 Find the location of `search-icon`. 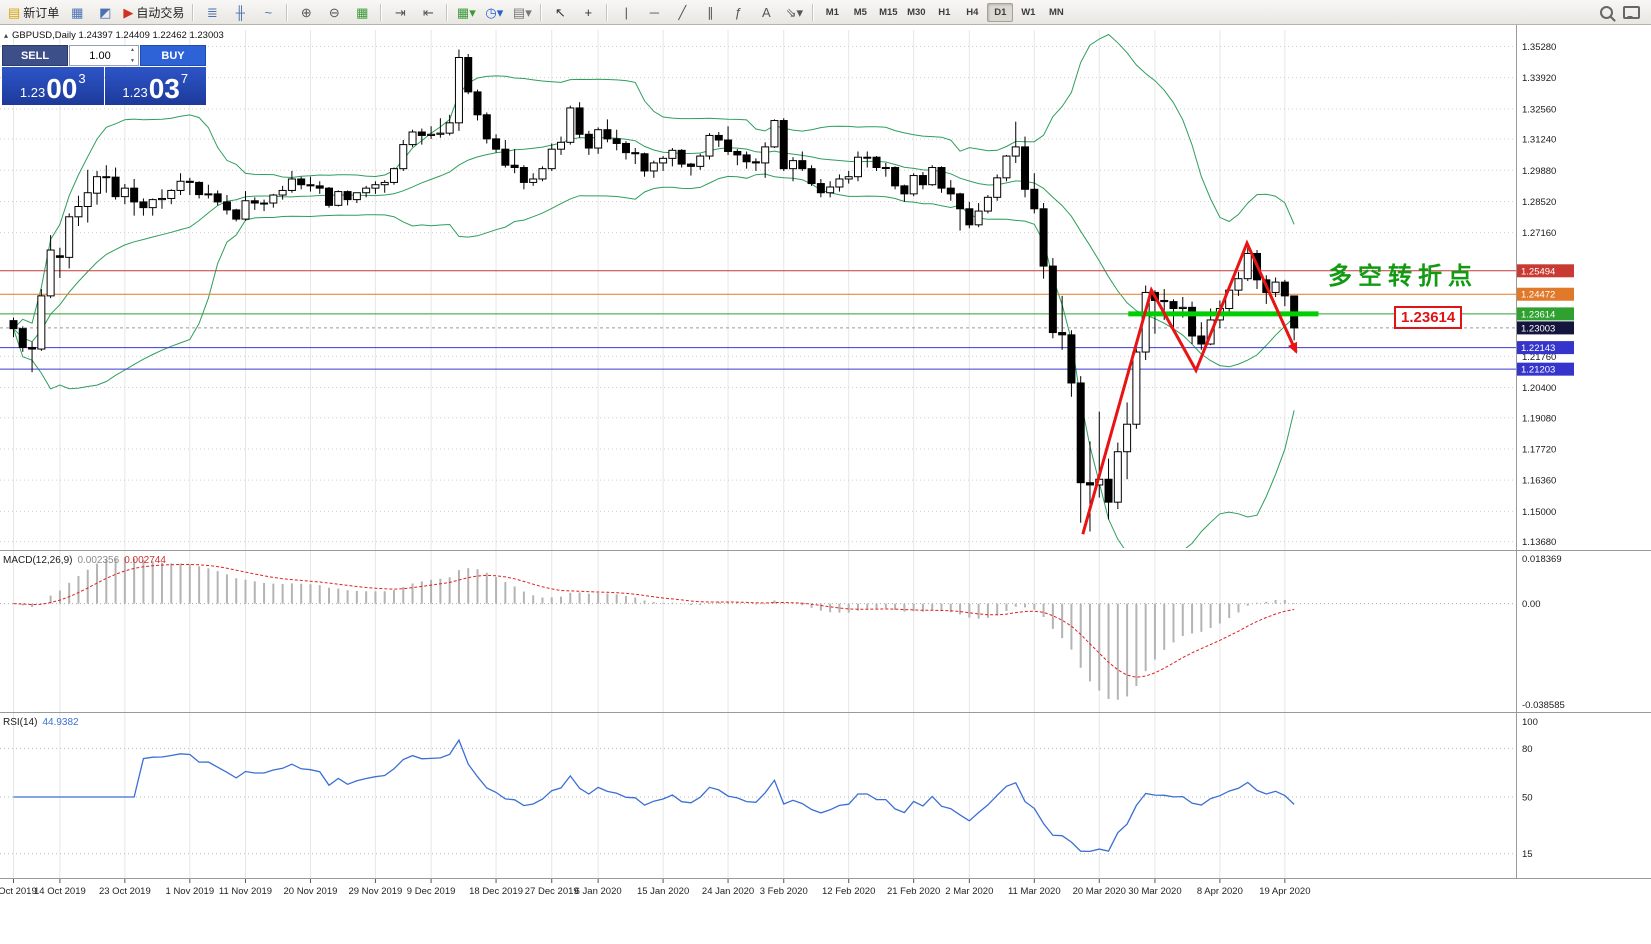

search-icon is located at coordinates (1606, 12).